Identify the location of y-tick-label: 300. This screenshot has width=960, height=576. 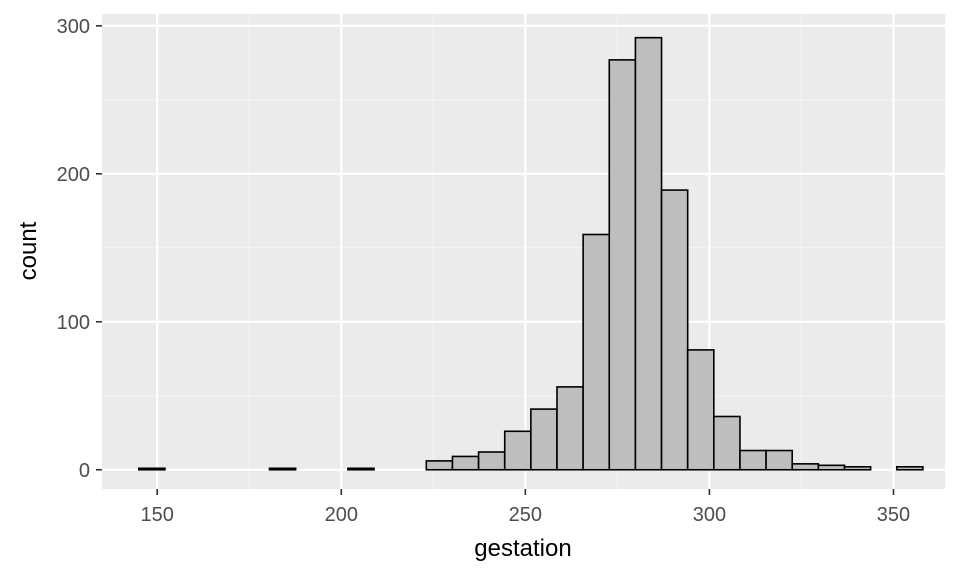
(73, 27).